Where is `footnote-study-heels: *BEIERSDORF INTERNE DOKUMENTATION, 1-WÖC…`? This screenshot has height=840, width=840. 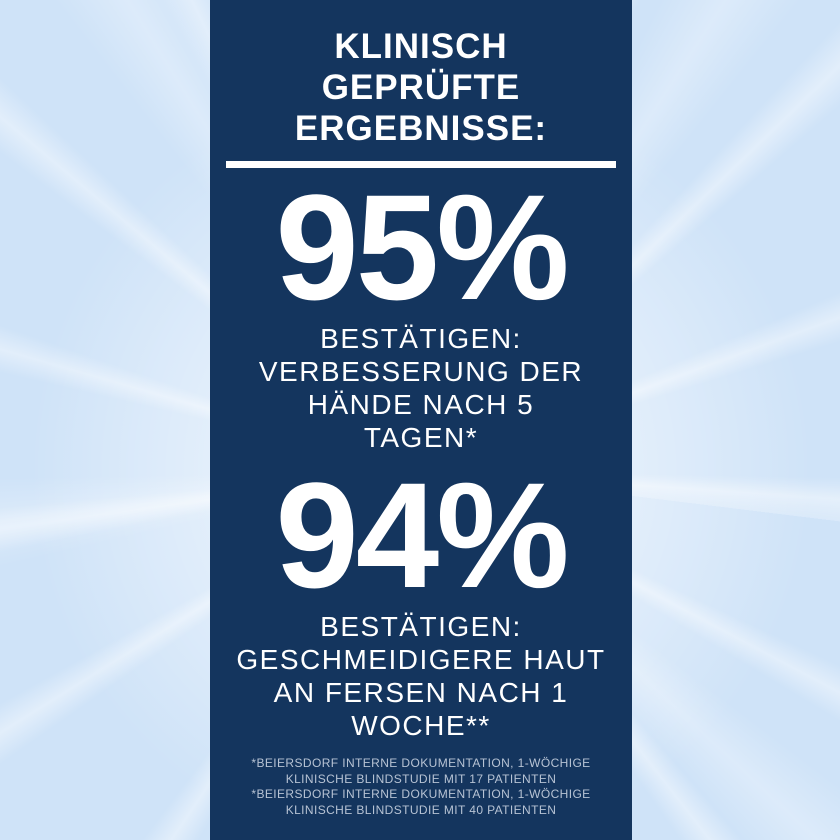
footnote-study-heels: *BEIERSDORF INTERNE DOKUMENTATION, 1-WÖC… is located at coordinates (421, 802).